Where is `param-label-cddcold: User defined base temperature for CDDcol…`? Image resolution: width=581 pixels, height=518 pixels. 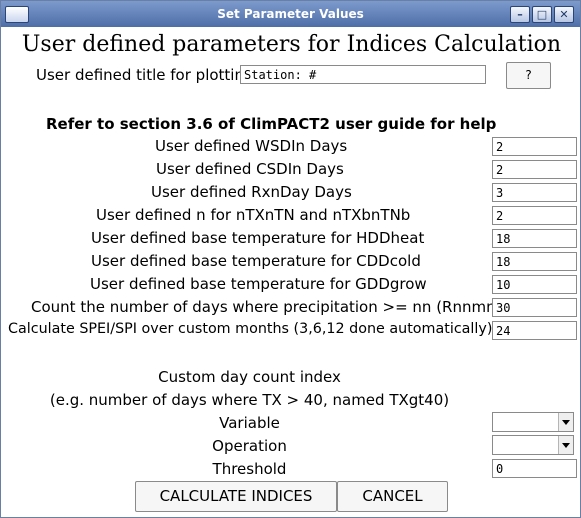 param-label-cddcold: User defined base temperature for CDDcol… is located at coordinates (256, 261).